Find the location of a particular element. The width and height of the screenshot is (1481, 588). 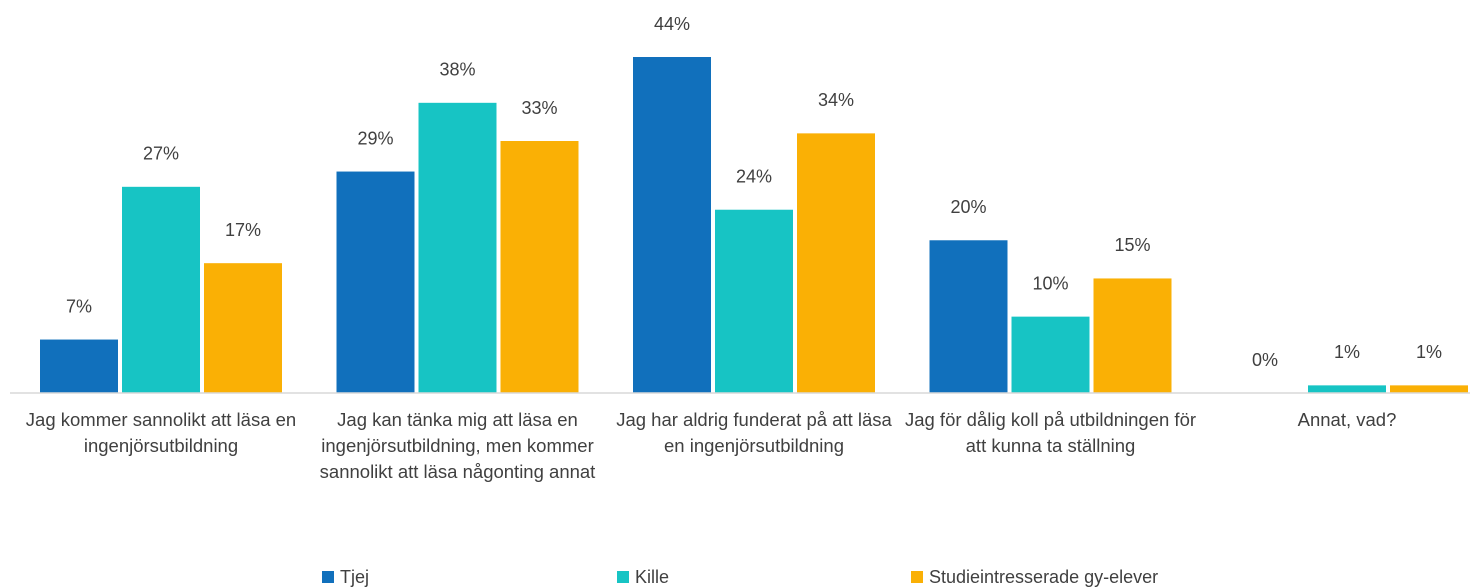

value-label: 0% is located at coordinates (1265, 360).